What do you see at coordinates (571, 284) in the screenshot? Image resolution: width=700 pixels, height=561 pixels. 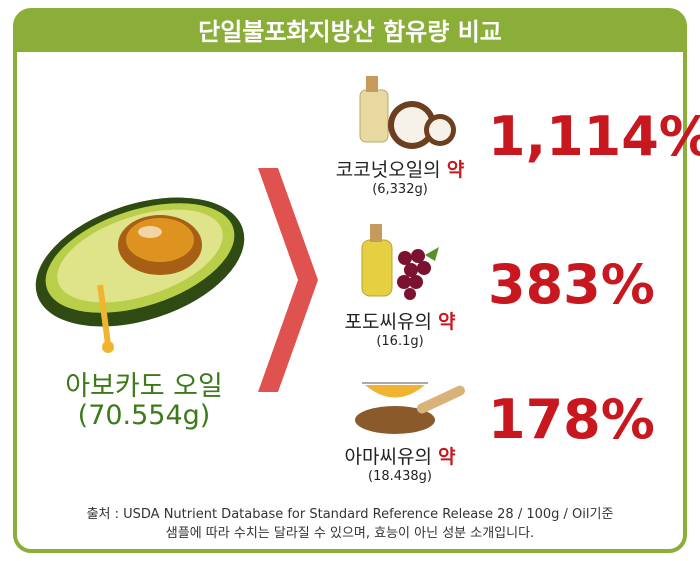 I see `item-ratio: 383%` at bounding box center [571, 284].